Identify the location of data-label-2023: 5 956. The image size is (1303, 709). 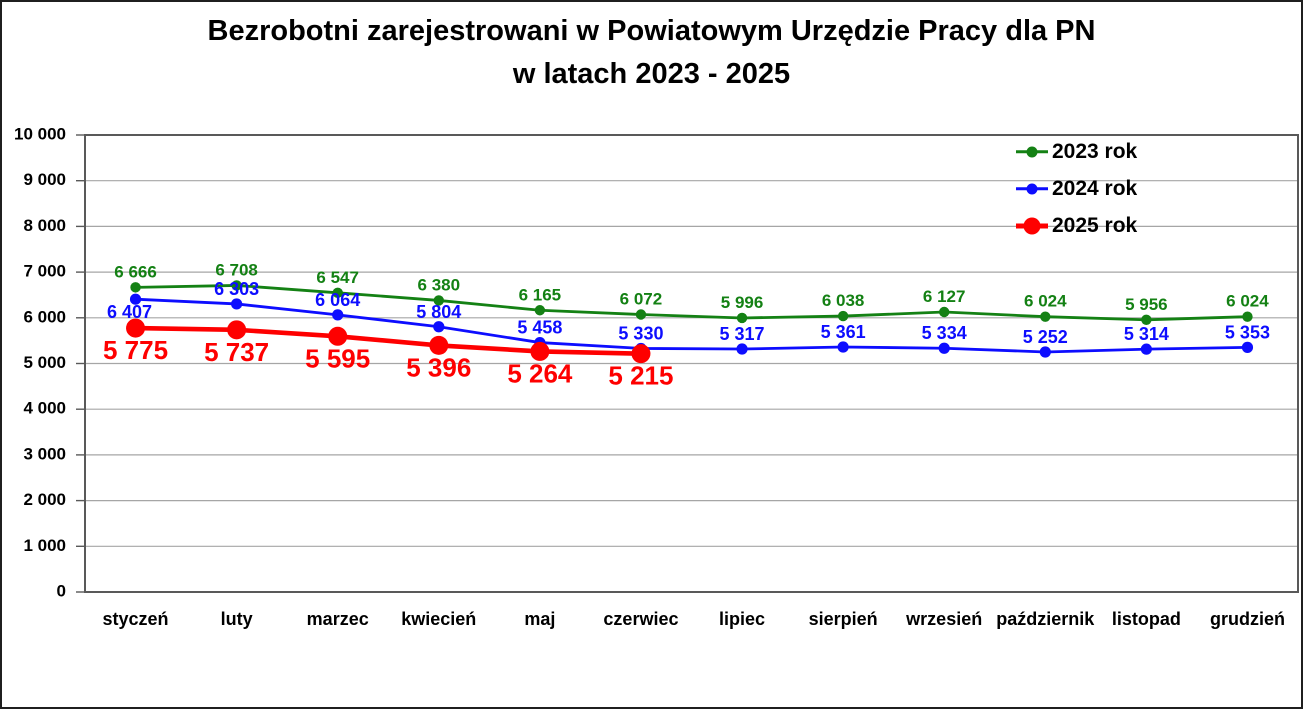
(1146, 304).